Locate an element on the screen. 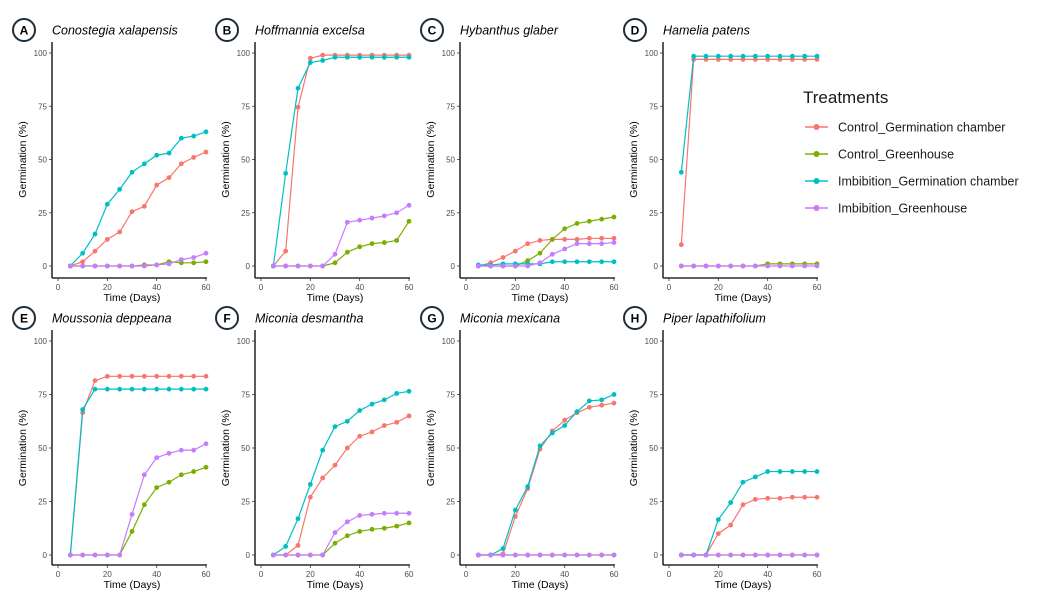 Image resolution: width=1046 pixels, height=602 pixels. y-tick-label: 0 is located at coordinates (248, 555).